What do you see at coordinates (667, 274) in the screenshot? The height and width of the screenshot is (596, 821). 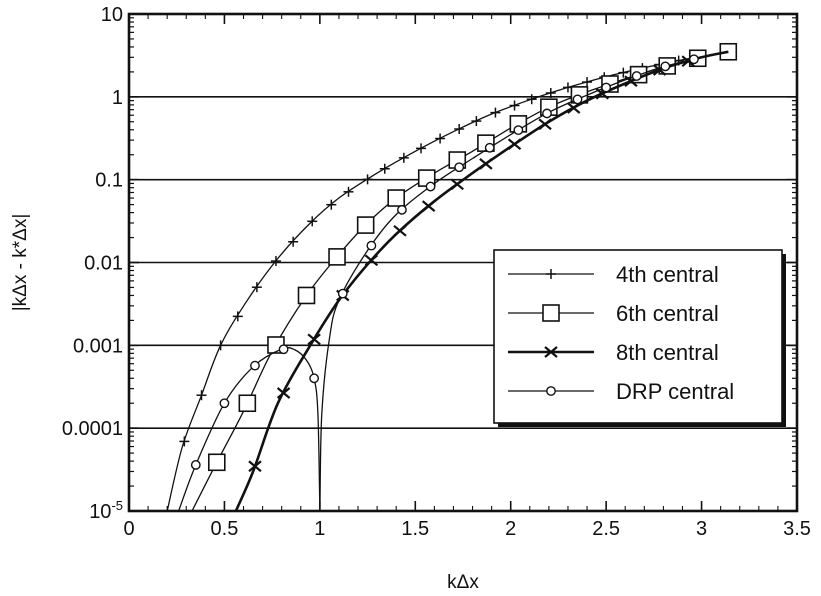 I see `legend-label: 4th central` at bounding box center [667, 274].